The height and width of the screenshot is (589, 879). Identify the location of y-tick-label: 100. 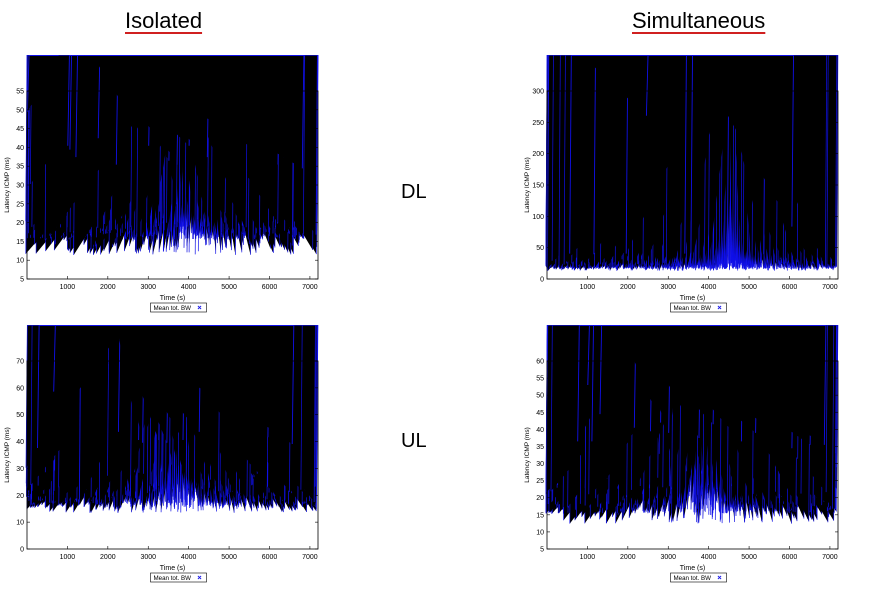
(538, 217).